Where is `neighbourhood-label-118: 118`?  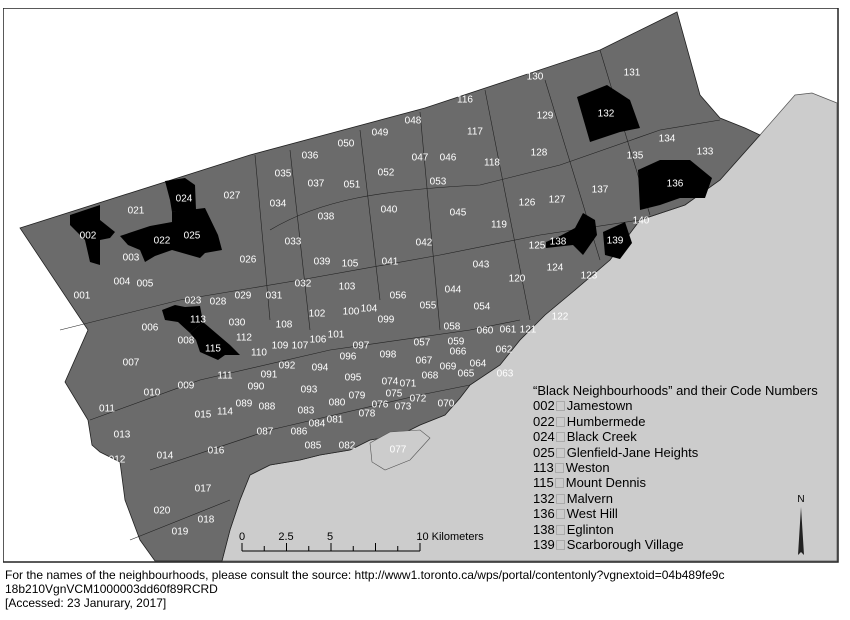 neighbourhood-label-118: 118 is located at coordinates (492, 163).